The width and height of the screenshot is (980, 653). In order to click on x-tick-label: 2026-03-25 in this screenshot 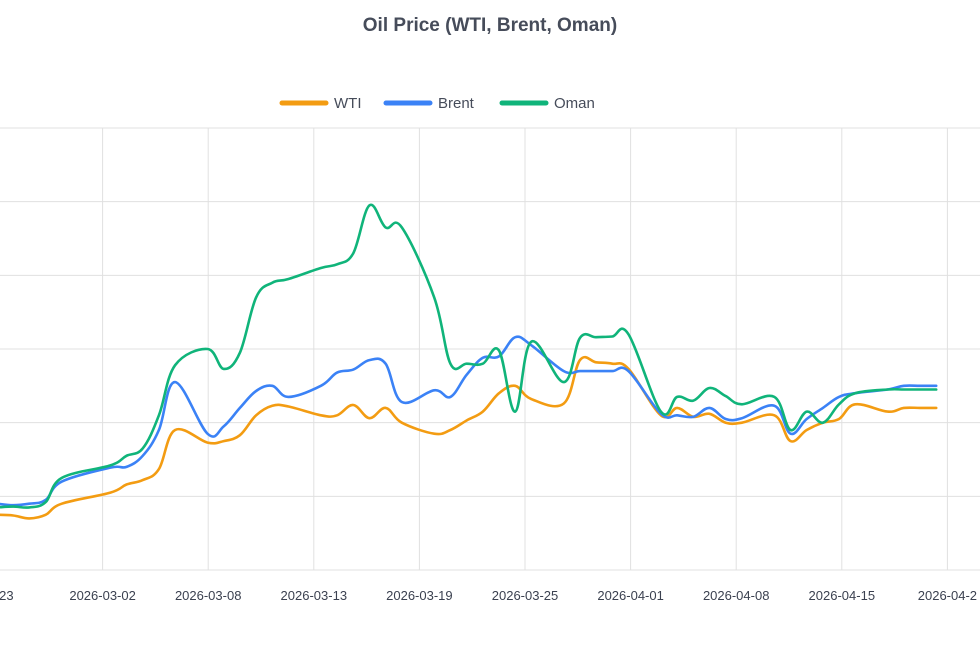, I will do `click(525, 595)`.